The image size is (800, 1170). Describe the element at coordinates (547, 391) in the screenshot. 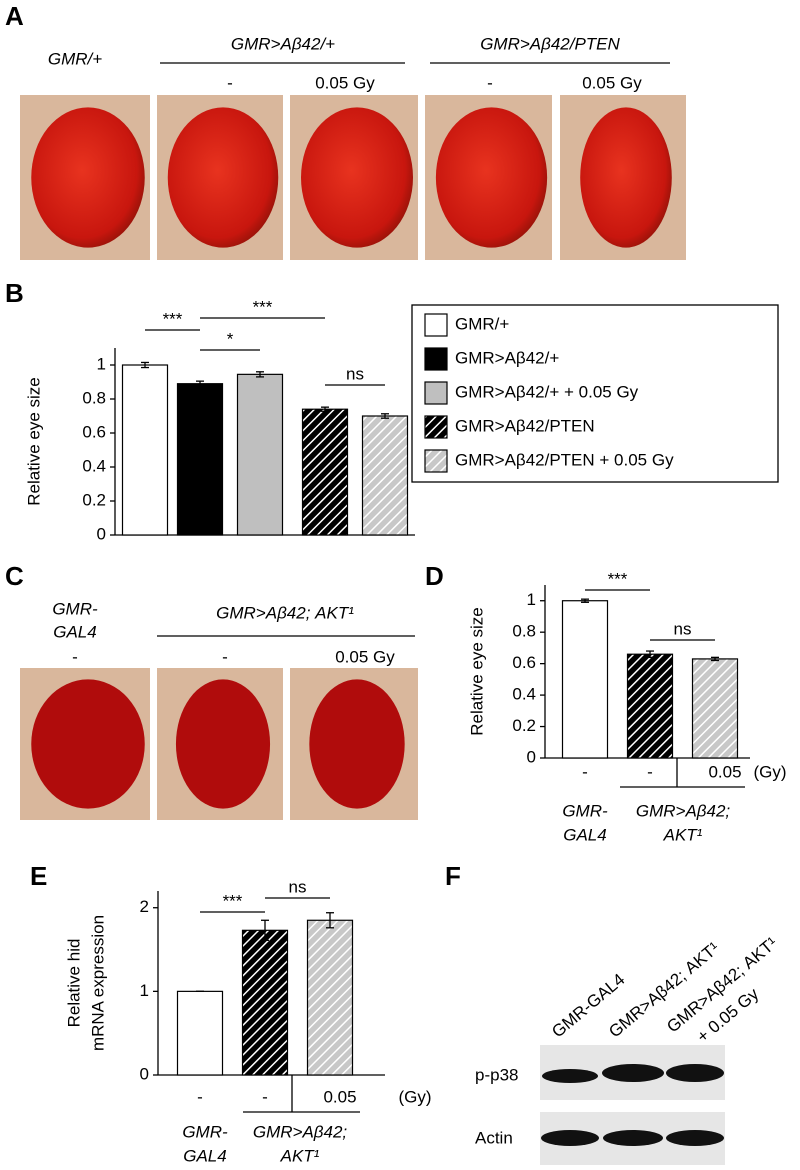

I see `legend-label: GMR>Aβ42/+ + 0.05 Gy` at that location.